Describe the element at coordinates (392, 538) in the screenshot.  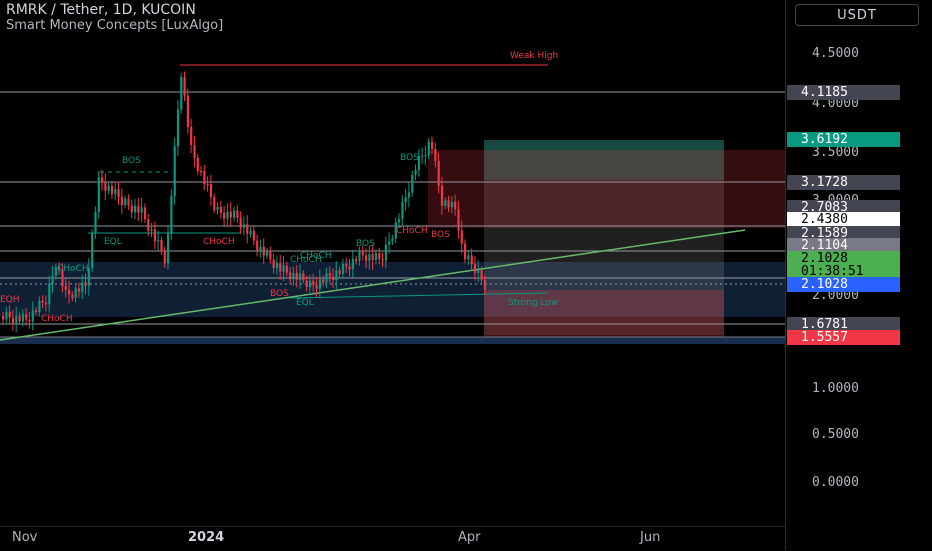
I see `time-axis` at that location.